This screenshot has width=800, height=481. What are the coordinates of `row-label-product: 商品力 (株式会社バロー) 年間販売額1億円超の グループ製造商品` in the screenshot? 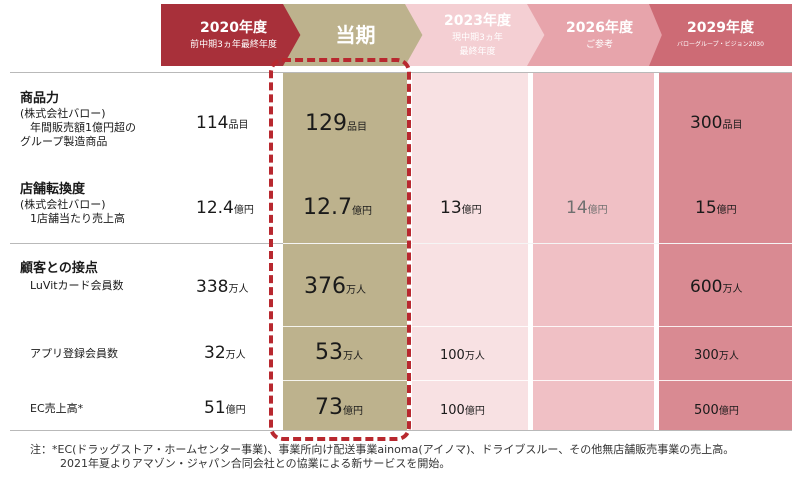 It's located at (78, 119).